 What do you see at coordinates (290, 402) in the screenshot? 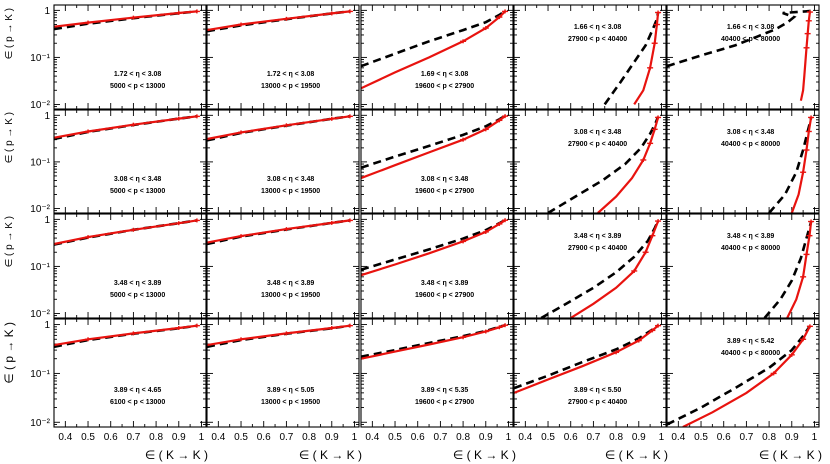
I see `momentum-range-label: 13000 < p < 19500` at bounding box center [290, 402].